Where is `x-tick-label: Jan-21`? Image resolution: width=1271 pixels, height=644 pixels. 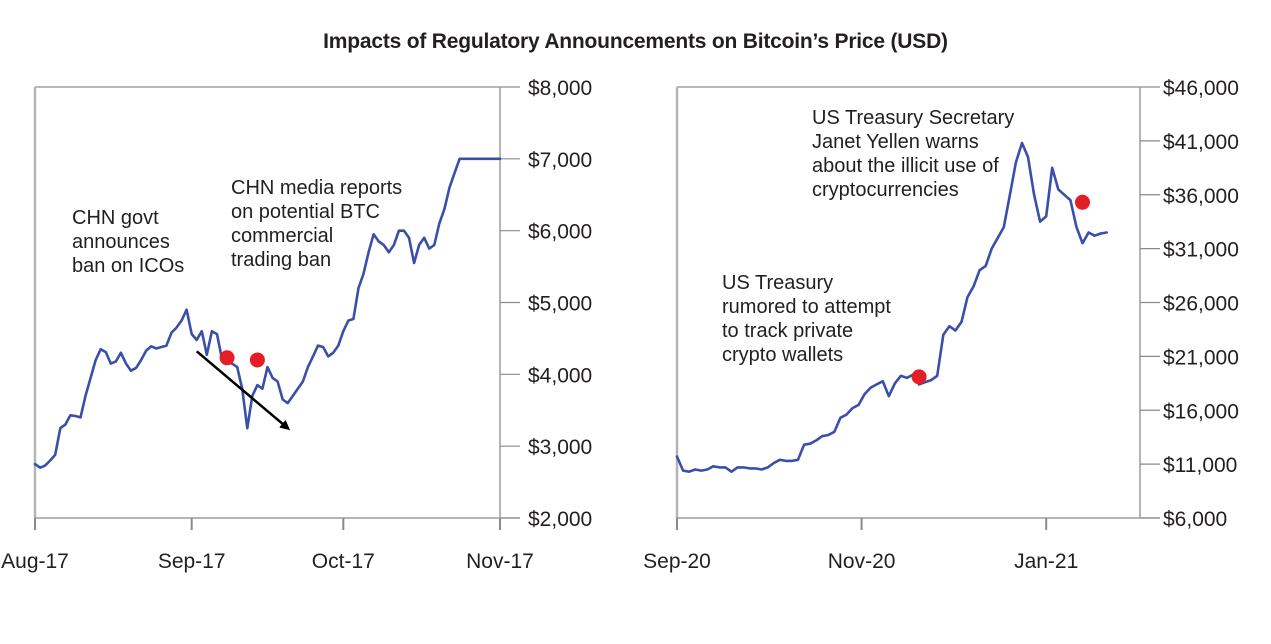
x-tick-label: Jan-21 is located at coordinates (1046, 561).